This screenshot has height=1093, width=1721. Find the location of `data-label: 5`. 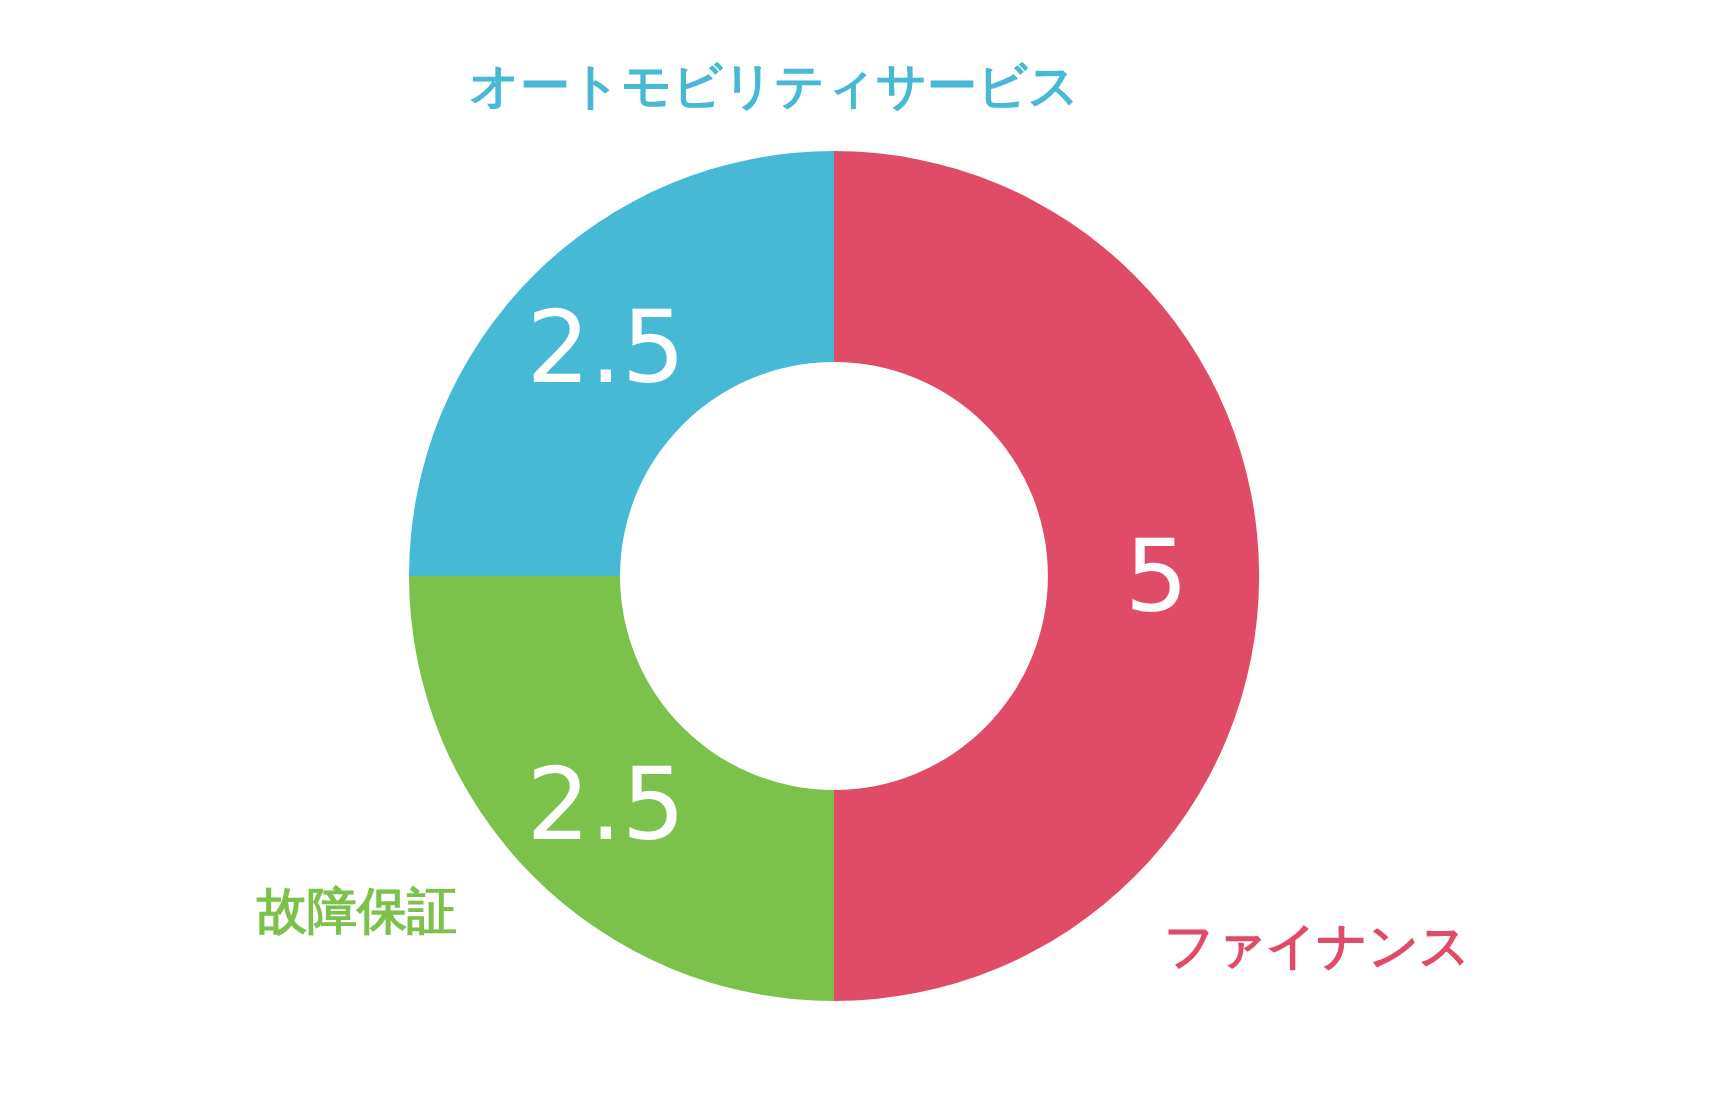

data-label: 5 is located at coordinates (1156, 576).